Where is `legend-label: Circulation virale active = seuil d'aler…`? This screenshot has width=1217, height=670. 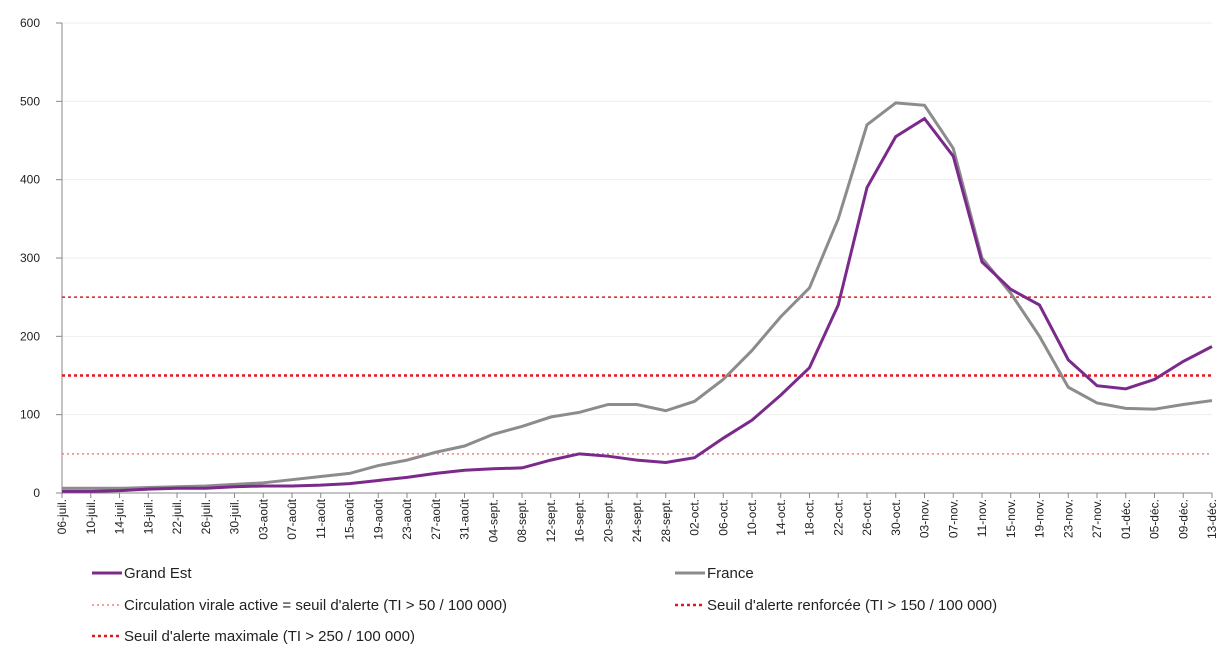 legend-label: Circulation virale active = seuil d'aler… is located at coordinates (315, 605).